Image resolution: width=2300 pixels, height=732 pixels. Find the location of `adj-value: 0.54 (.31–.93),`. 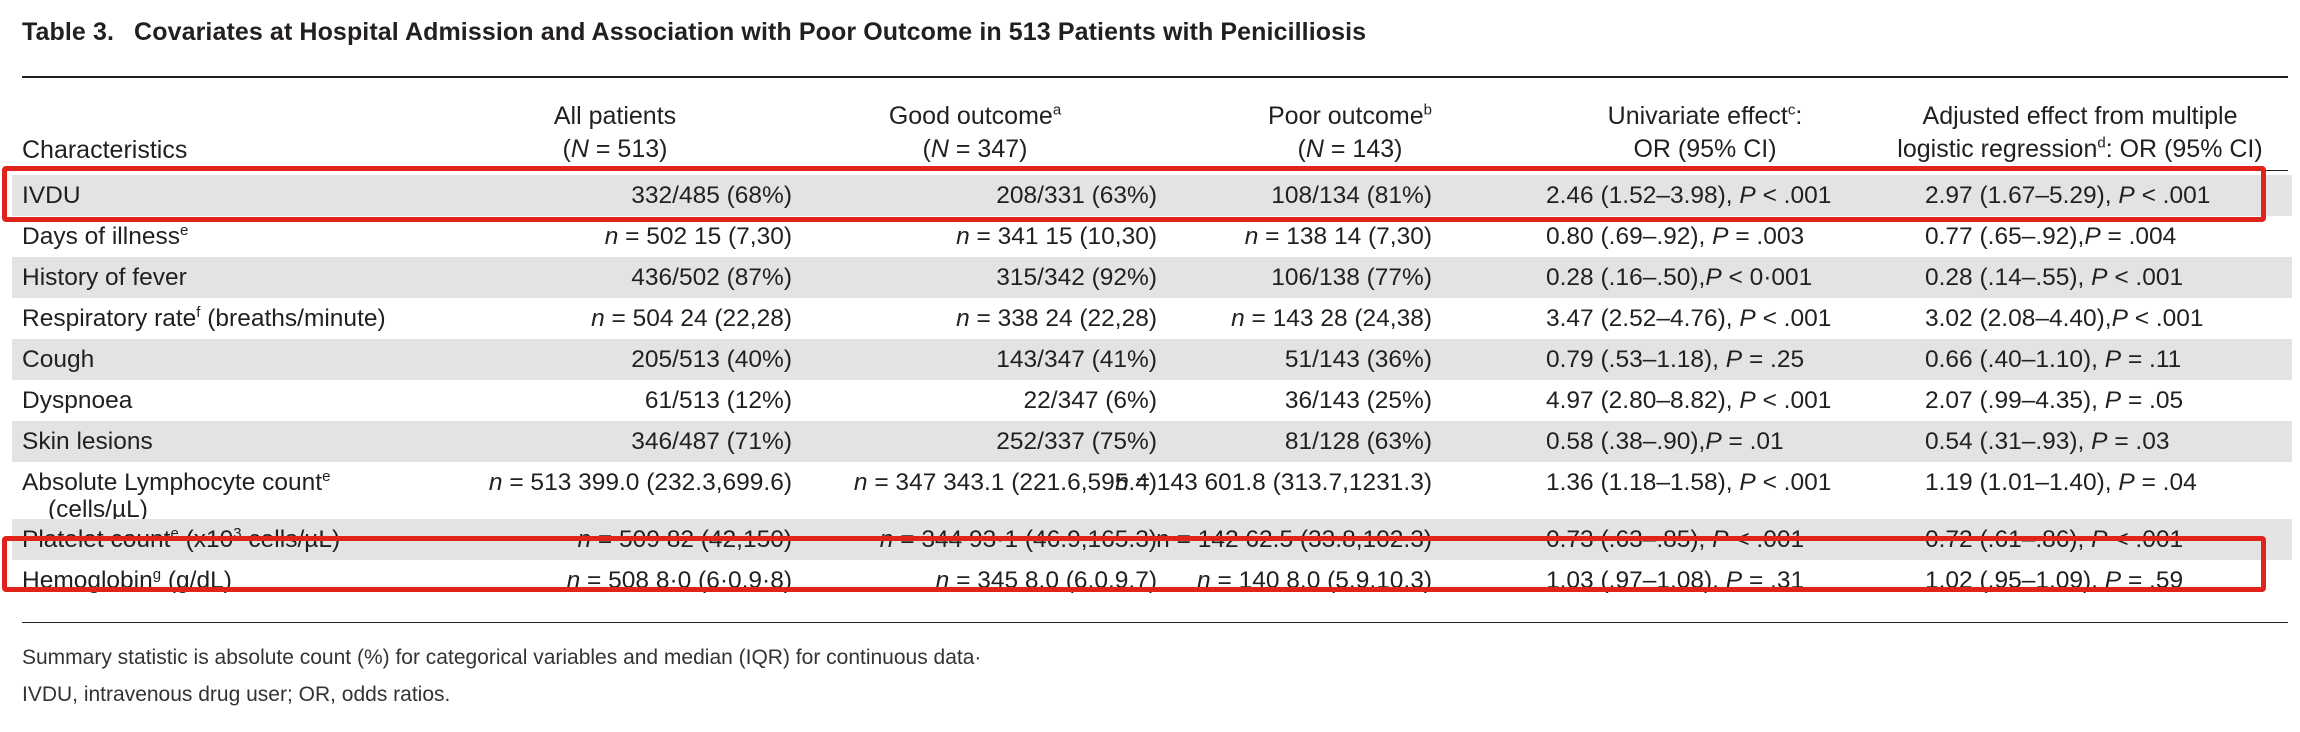

adj-value: 0.54 (.31–.93), is located at coordinates (2008, 441).